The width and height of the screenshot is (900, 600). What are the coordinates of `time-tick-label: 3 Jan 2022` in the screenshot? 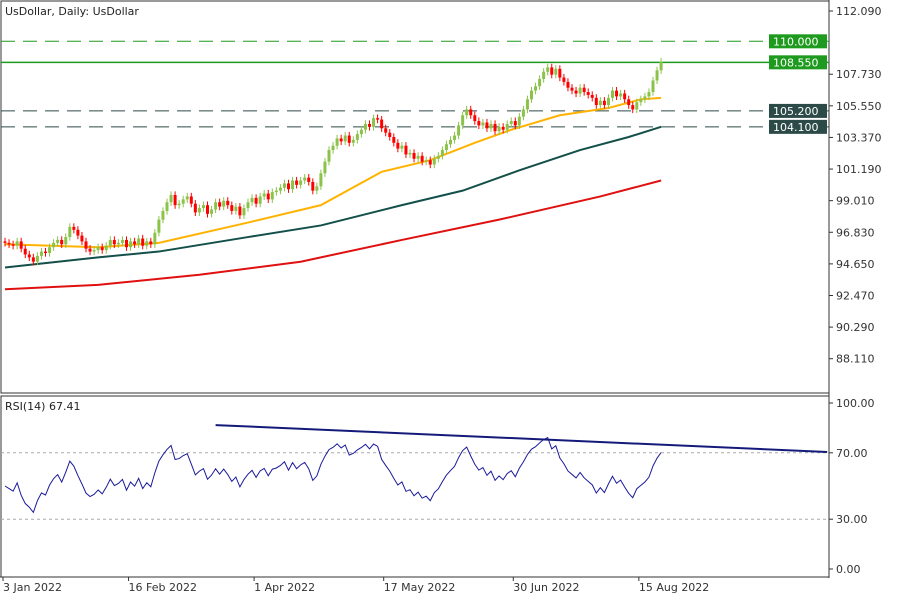 It's located at (32, 587).